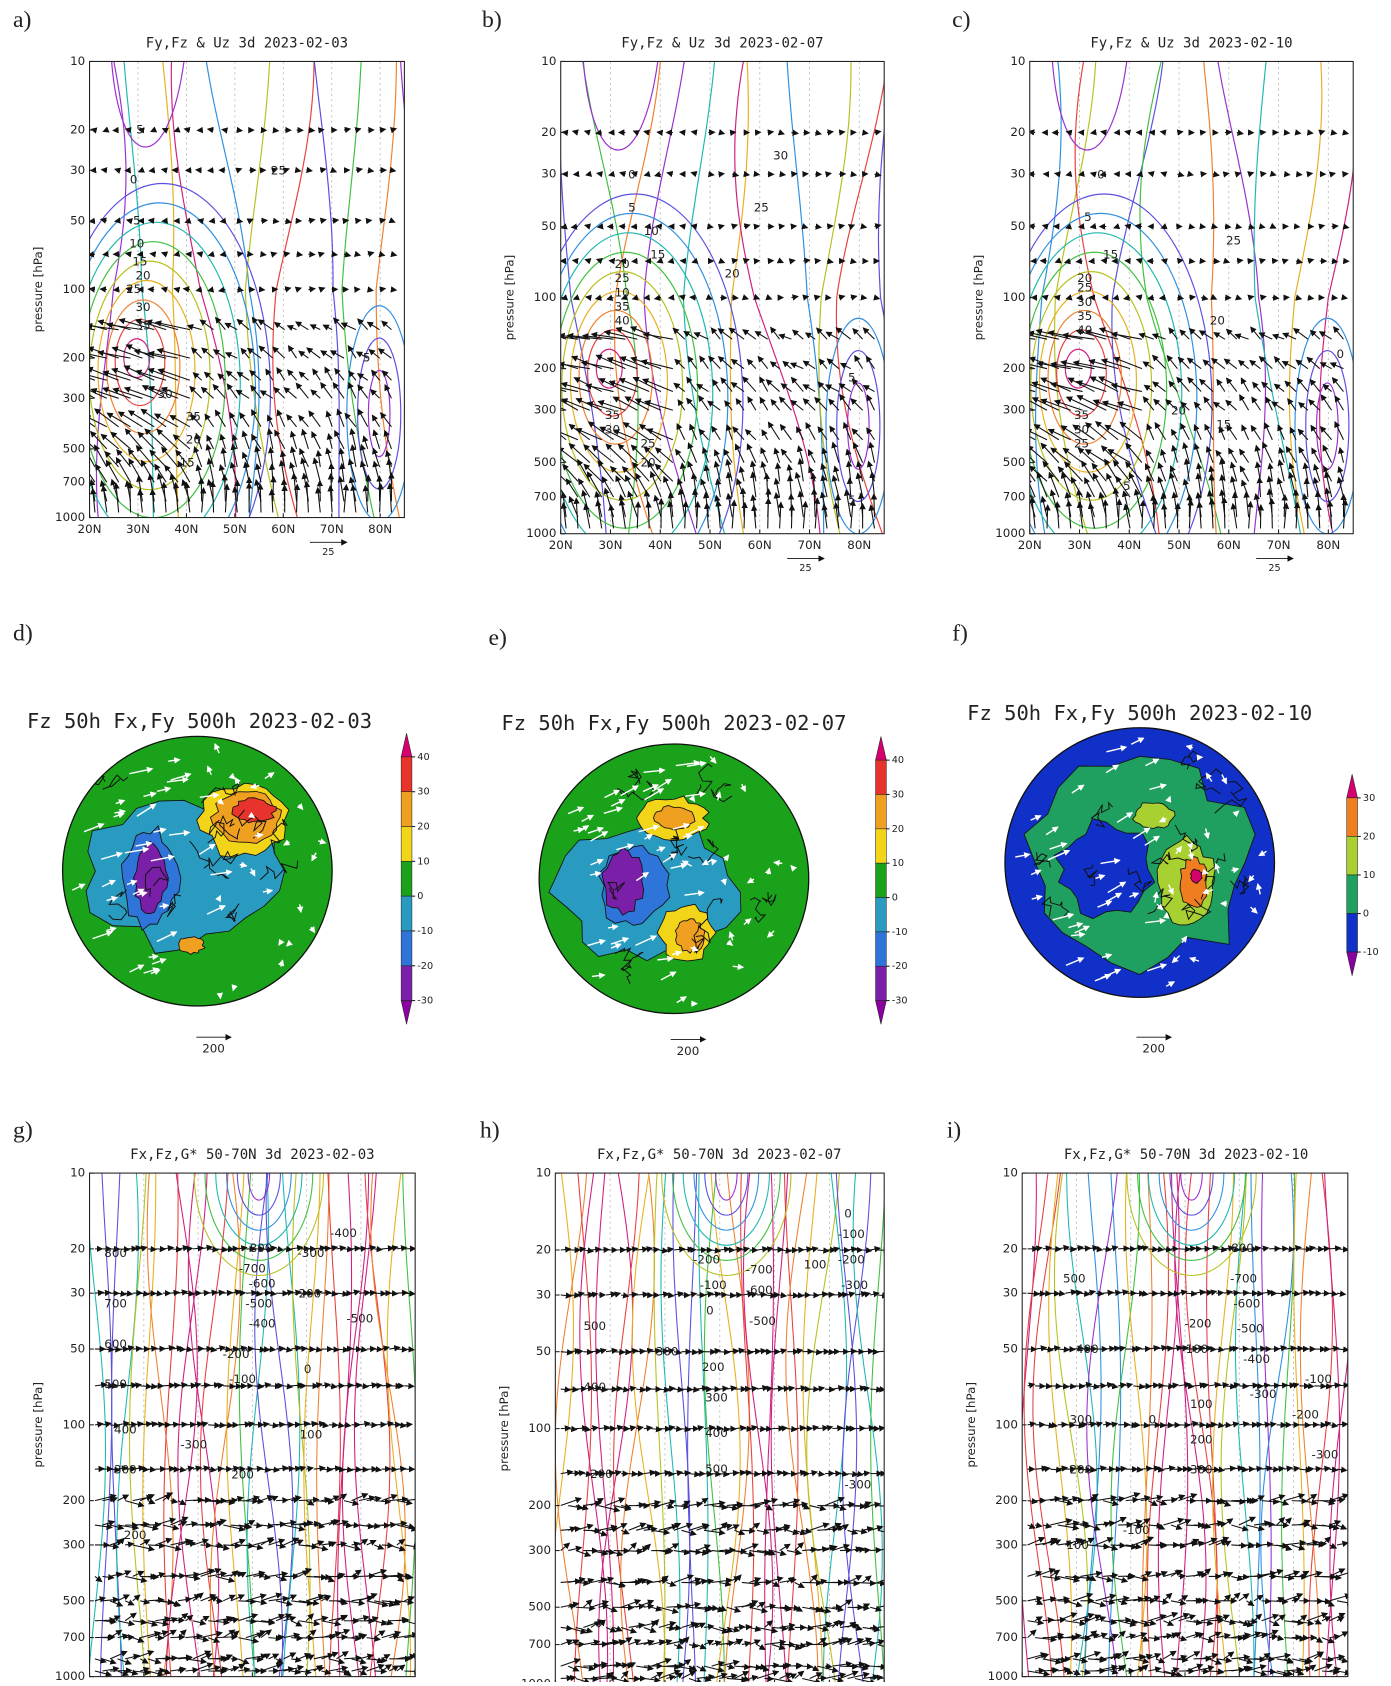 The height and width of the screenshot is (1686, 1391). What do you see at coordinates (1217, 321) in the screenshot?
I see `contour-label: 20` at bounding box center [1217, 321].